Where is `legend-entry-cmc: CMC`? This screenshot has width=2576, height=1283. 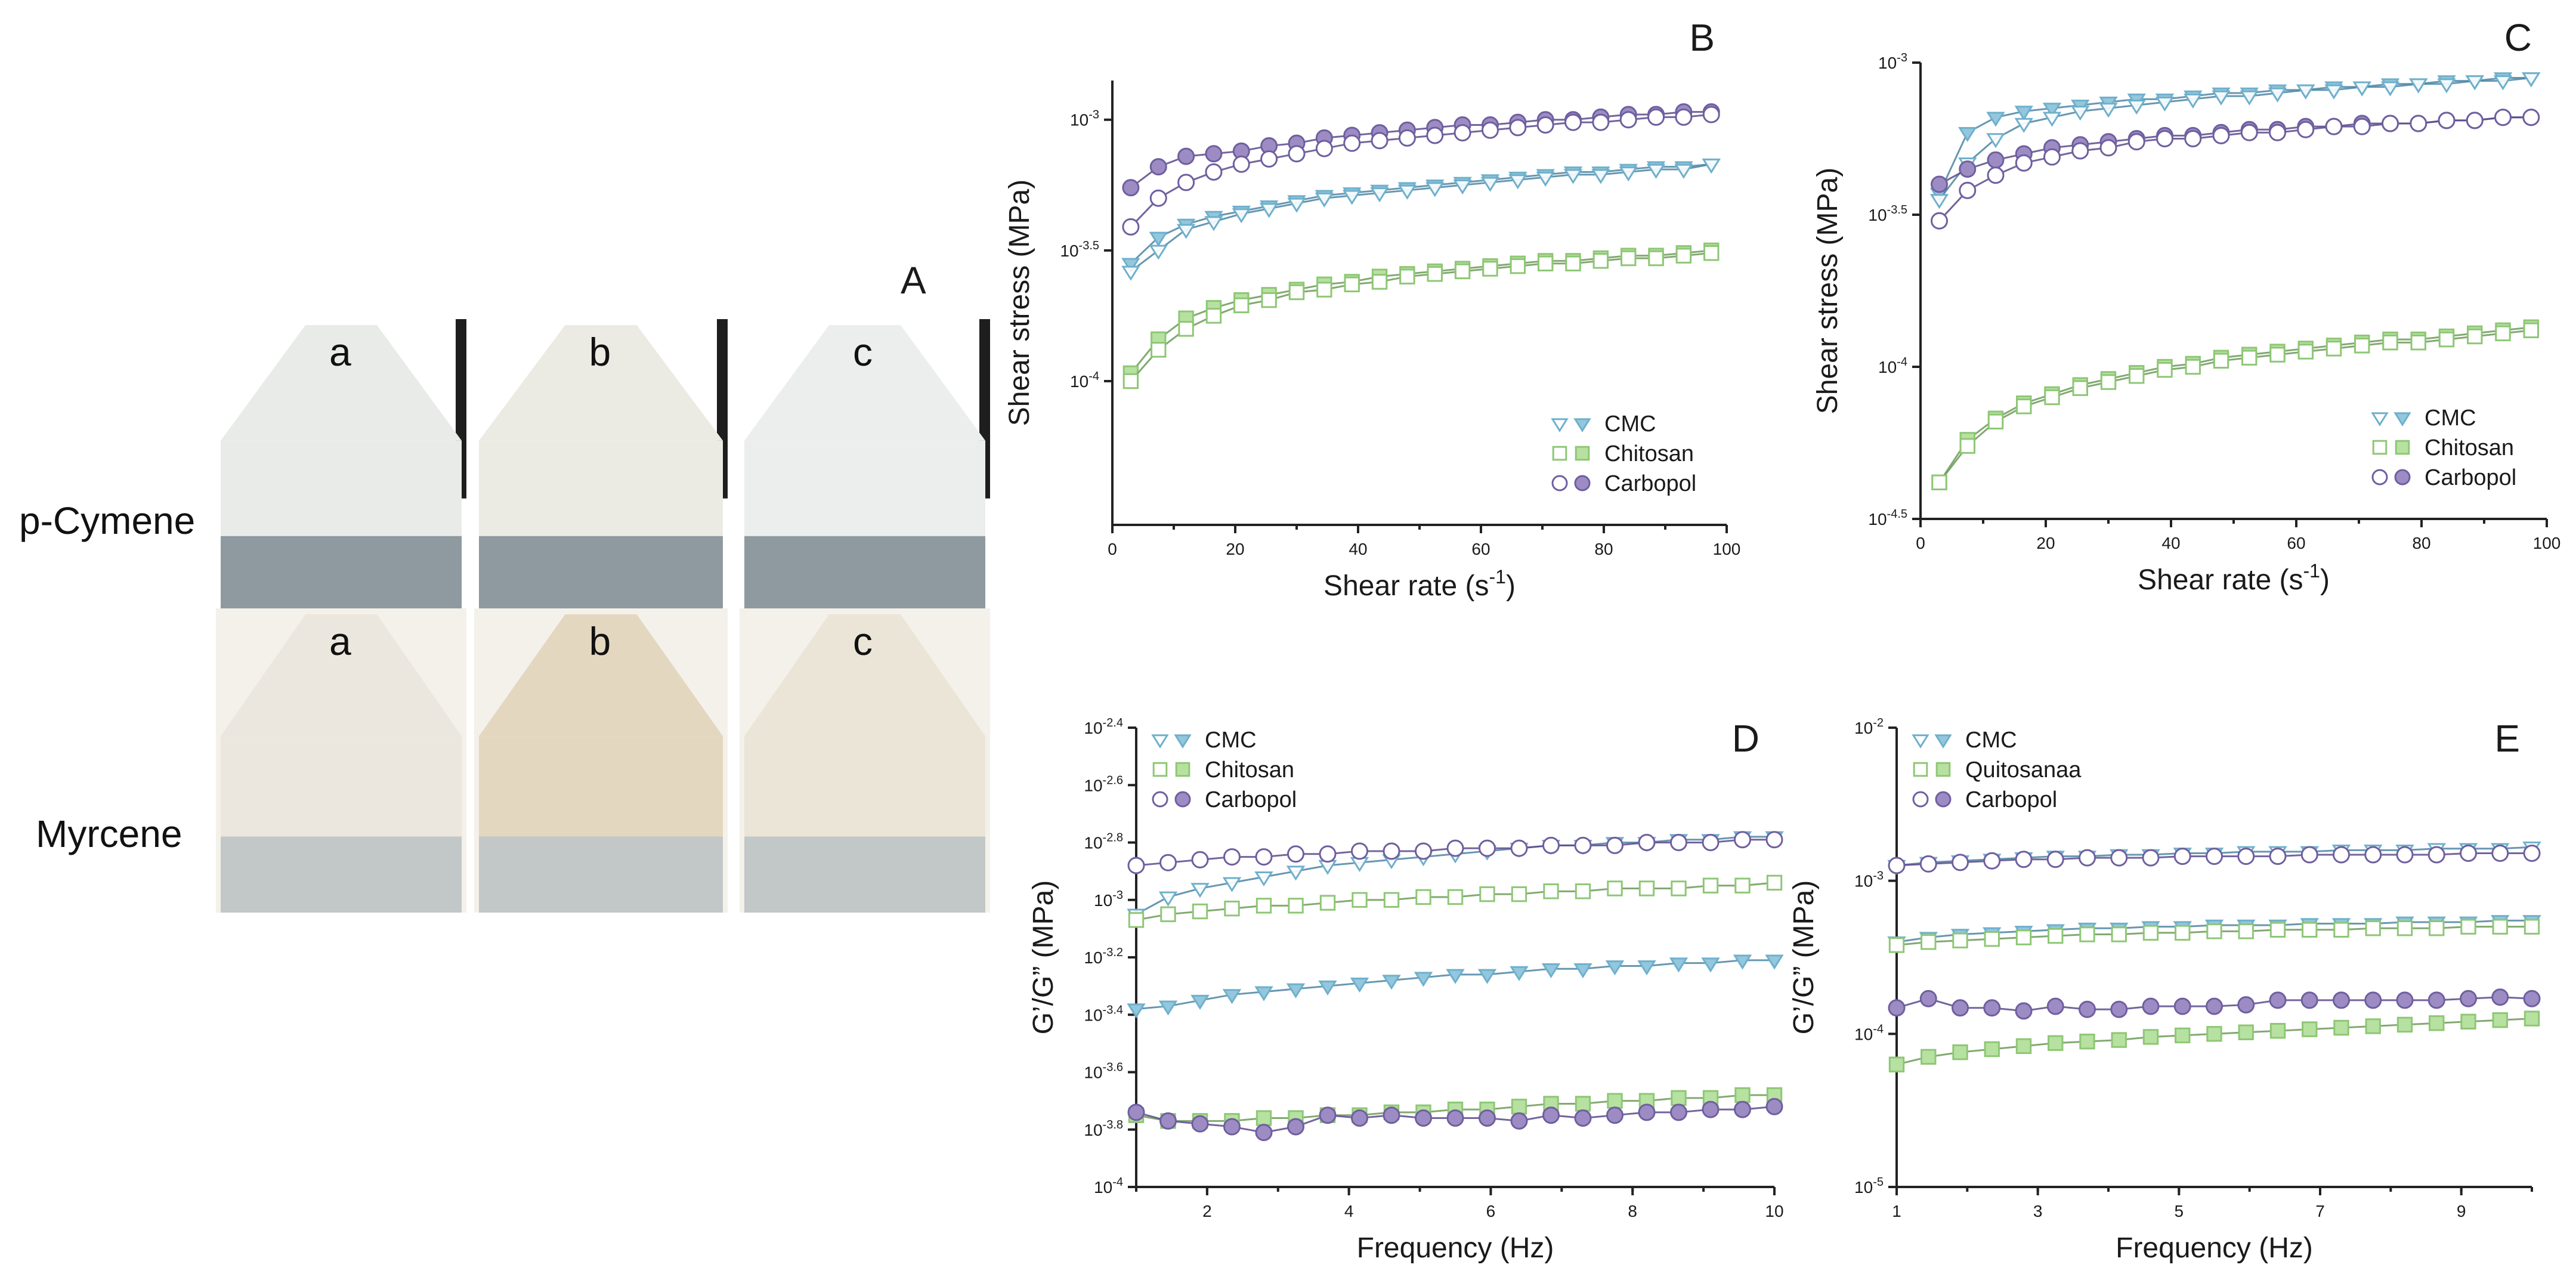 legend-entry-cmc: CMC is located at coordinates (1204, 740).